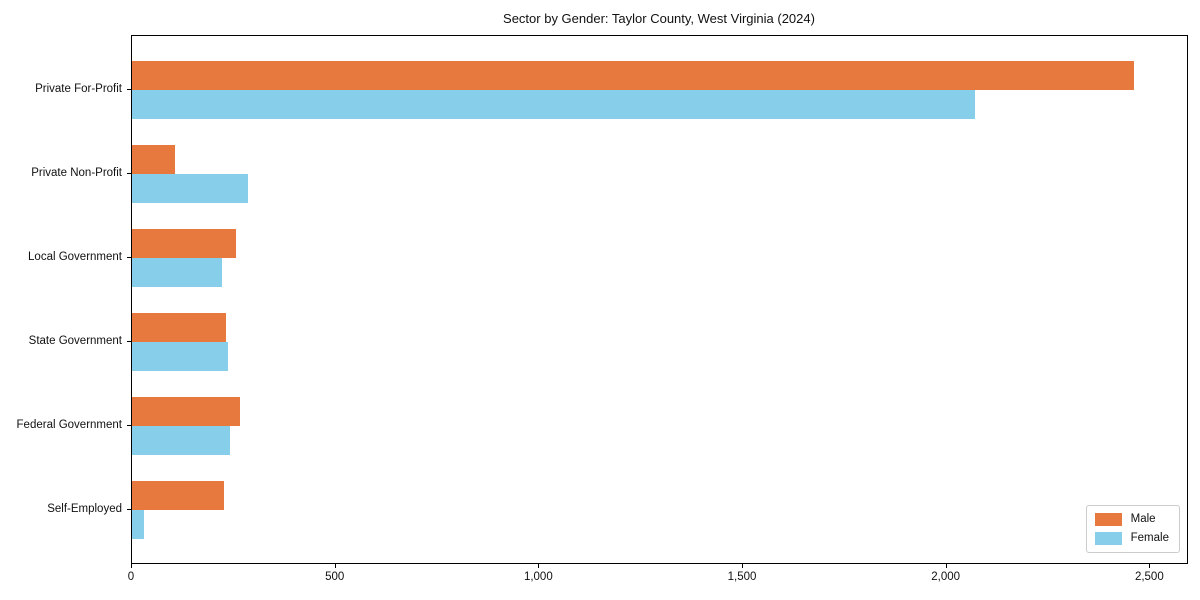  I want to click on y-axis-label: State Government, so click(75, 341).